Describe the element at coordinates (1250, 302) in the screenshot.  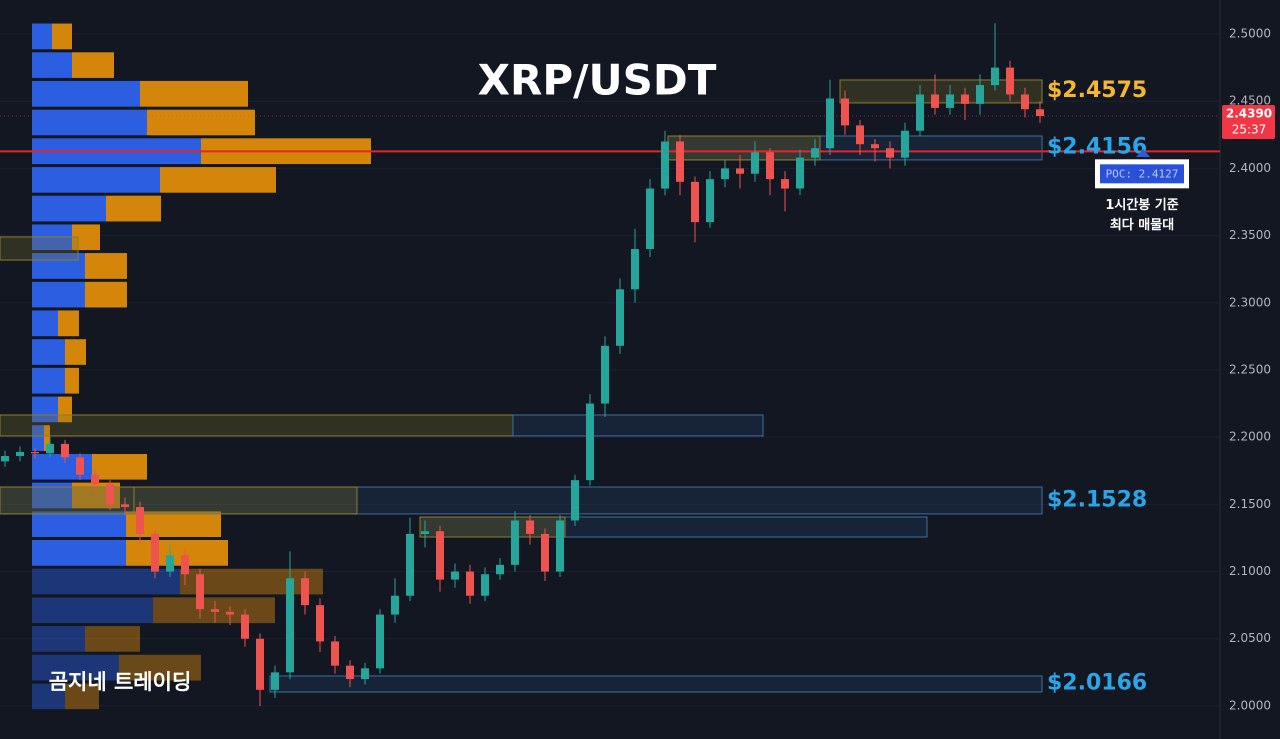
I see `y-tick-label: 2.3000` at that location.